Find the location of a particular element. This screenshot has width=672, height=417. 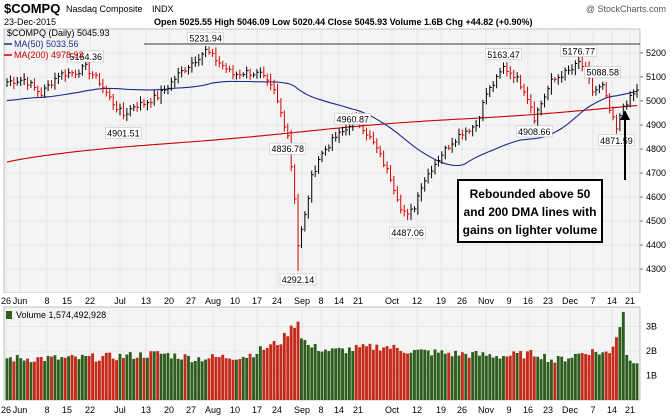

x-tick-label: Jul is located at coordinates (120, 410).